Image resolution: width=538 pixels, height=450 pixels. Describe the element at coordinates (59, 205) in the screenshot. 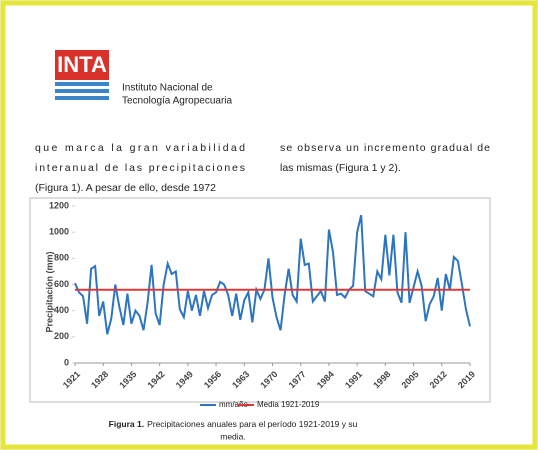

I see `y-tick-label: 1200` at that location.